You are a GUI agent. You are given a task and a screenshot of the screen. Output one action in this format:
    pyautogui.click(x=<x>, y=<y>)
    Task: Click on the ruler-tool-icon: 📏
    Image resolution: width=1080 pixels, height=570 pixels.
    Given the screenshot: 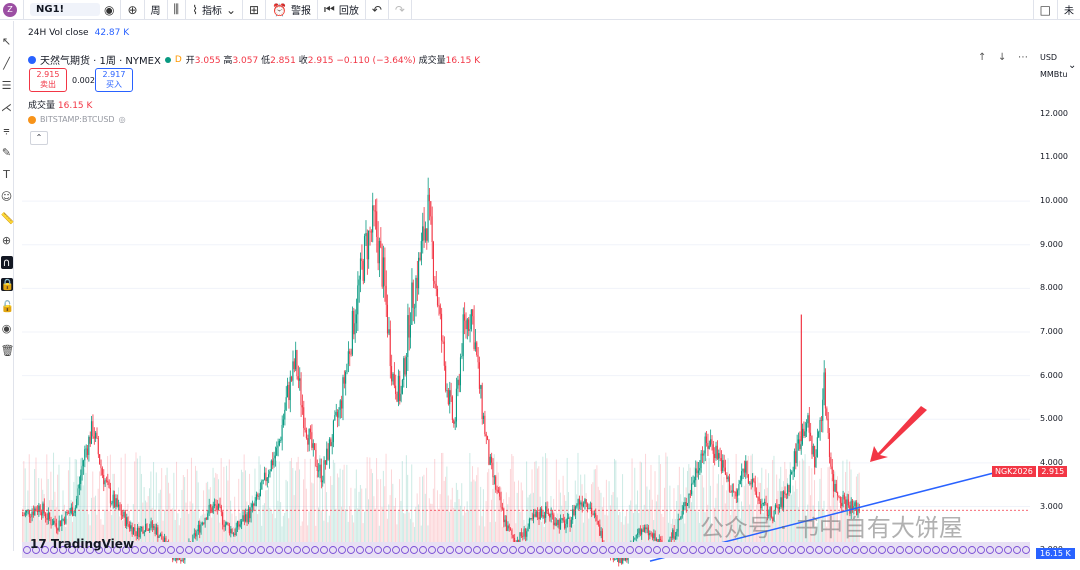 What is the action you would take?
    pyautogui.click(x=7, y=218)
    